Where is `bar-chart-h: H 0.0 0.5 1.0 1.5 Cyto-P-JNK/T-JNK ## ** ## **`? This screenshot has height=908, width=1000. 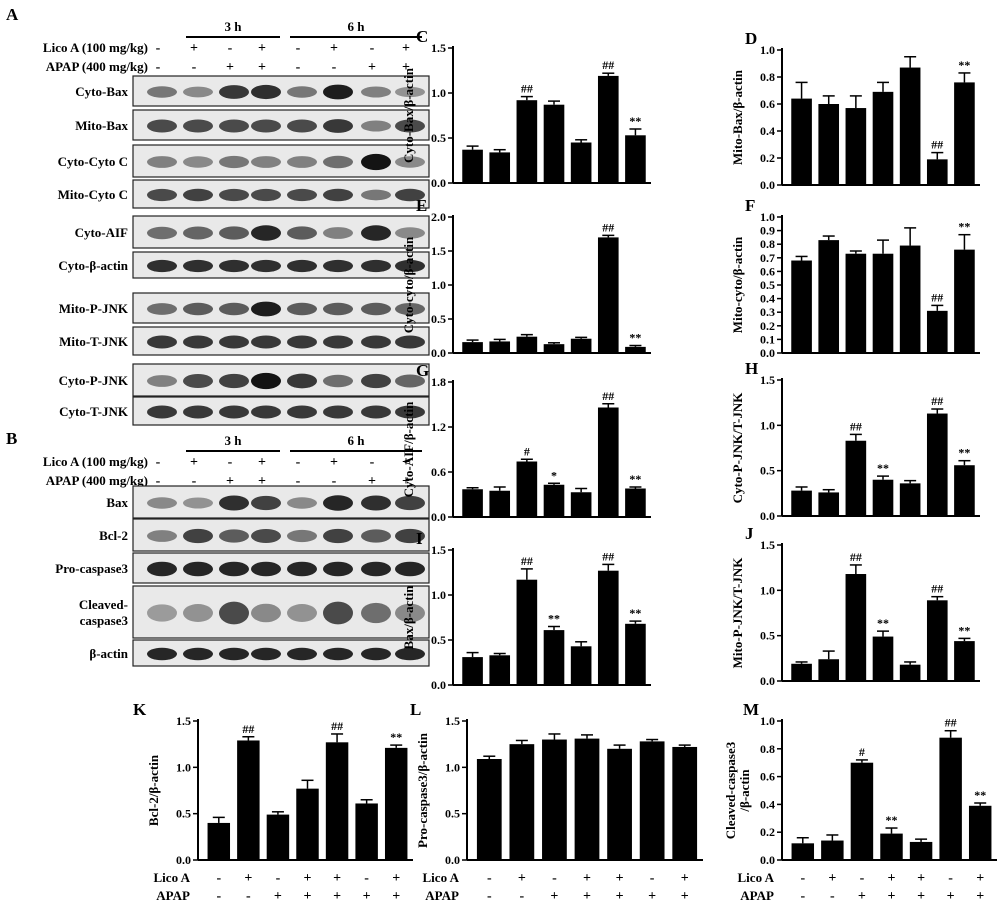 bar-chart-h: H 0.0 0.5 1.0 1.5 Cyto-P-JNK/T-JNK ## ** ## ** is located at coordinates (855, 441).